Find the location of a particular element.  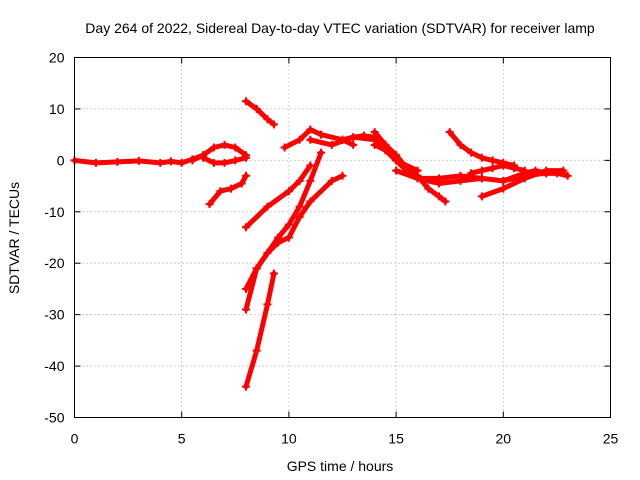

series-arc5 is located at coordinates (260, 113).